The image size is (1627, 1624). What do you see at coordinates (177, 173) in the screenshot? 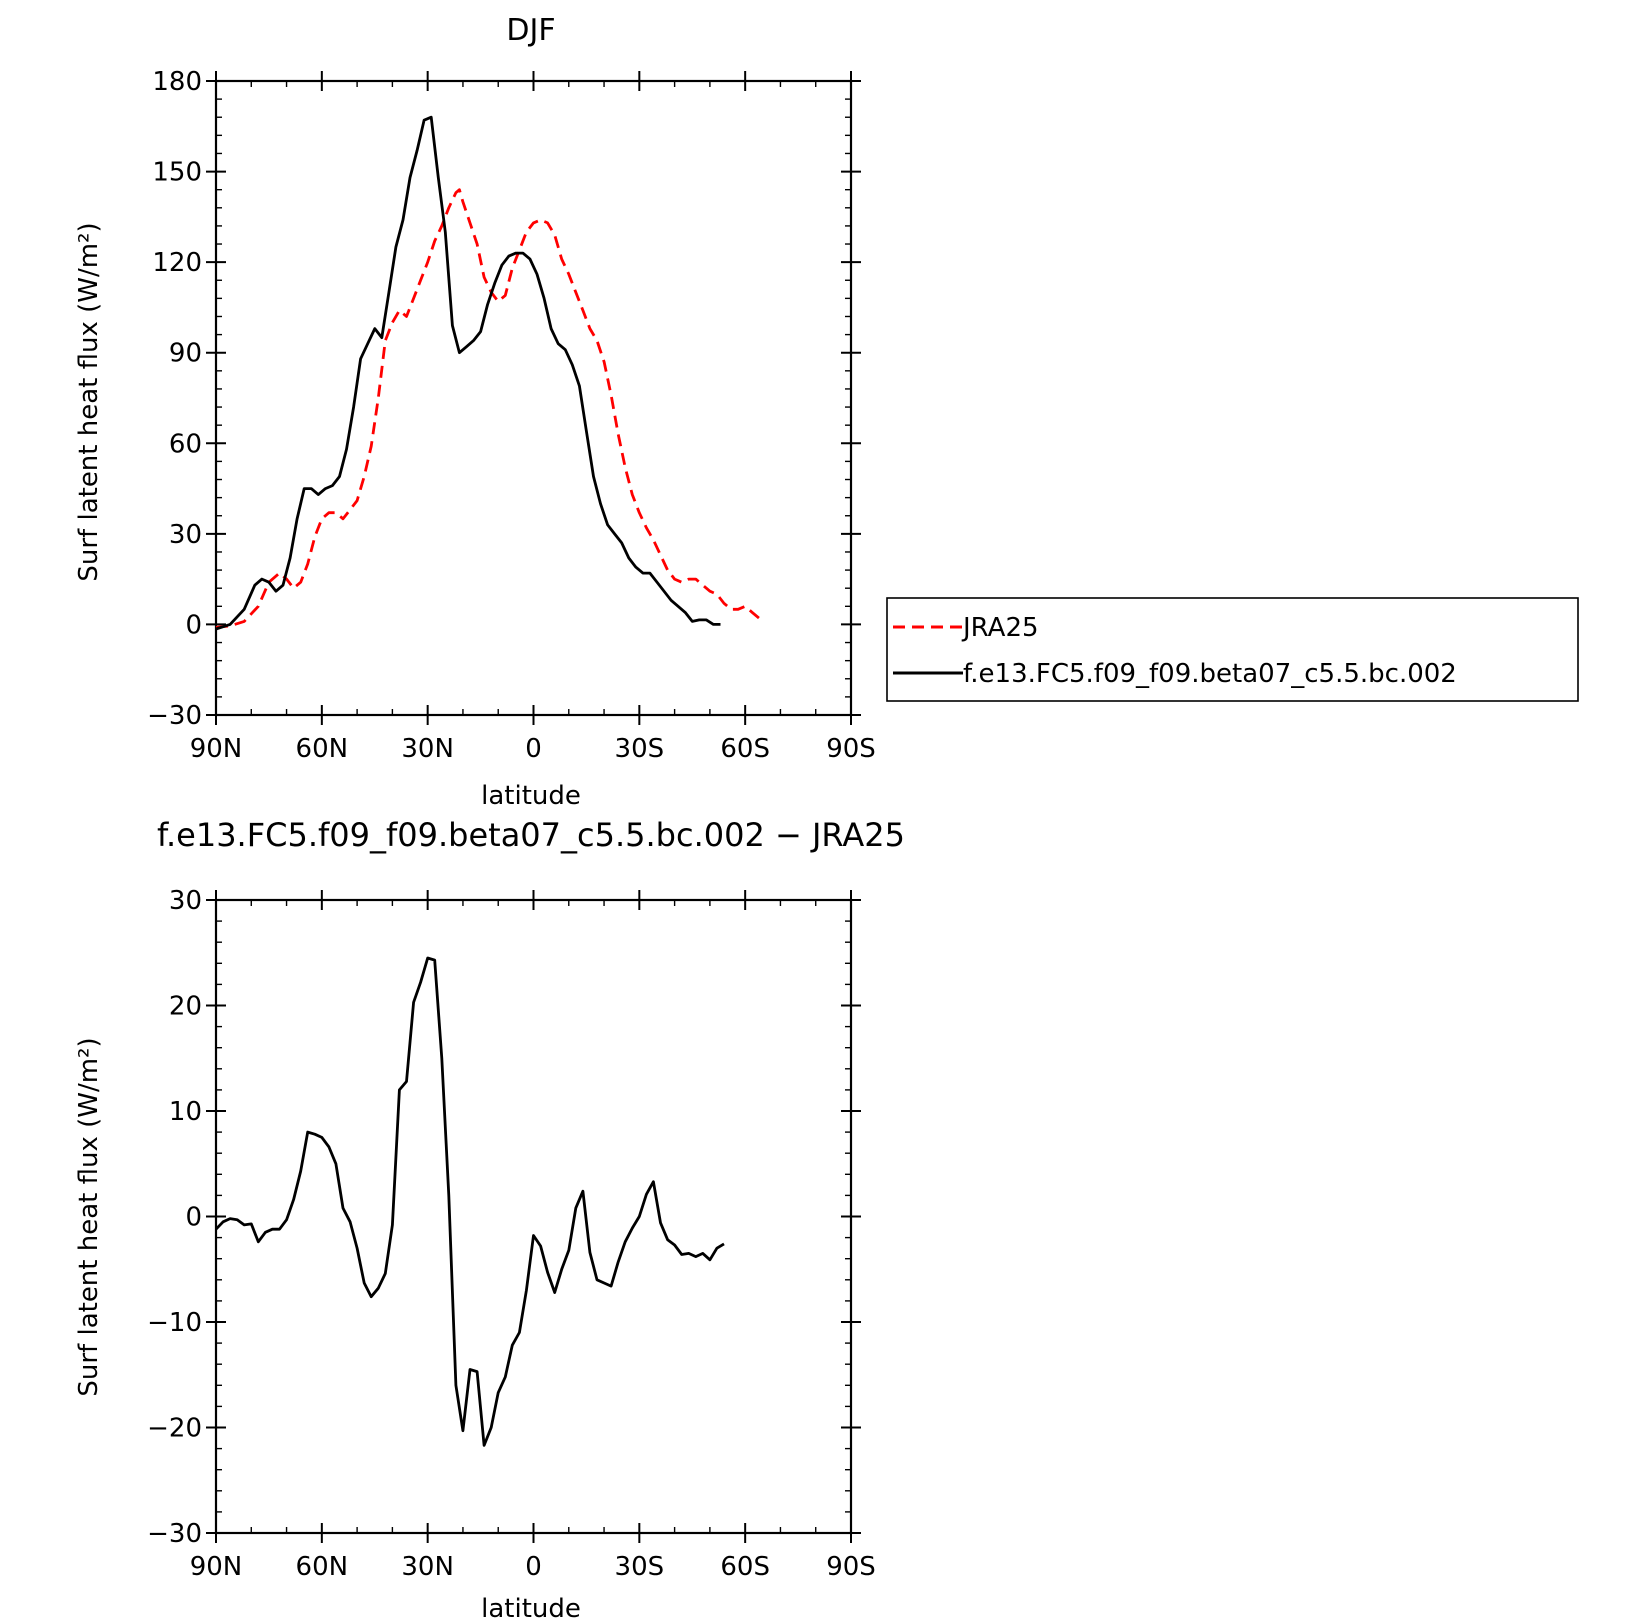
I see `top-y-tick-label: 150` at bounding box center [177, 173].